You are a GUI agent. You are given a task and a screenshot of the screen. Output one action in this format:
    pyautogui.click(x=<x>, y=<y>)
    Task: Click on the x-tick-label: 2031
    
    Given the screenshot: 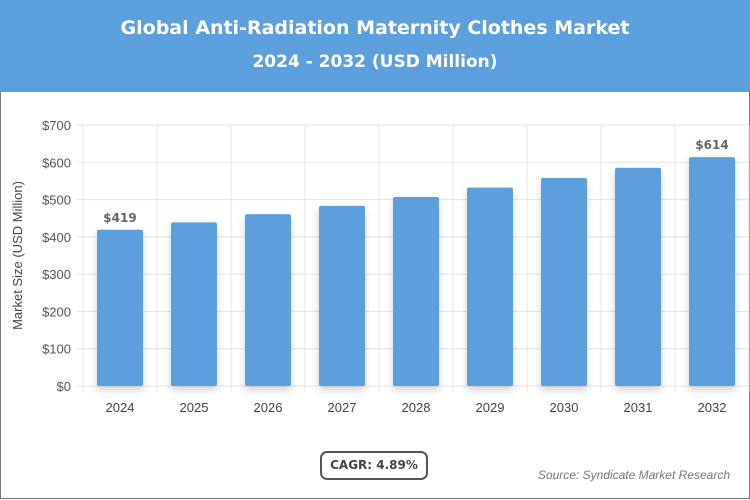 What is the action you would take?
    pyautogui.click(x=638, y=407)
    